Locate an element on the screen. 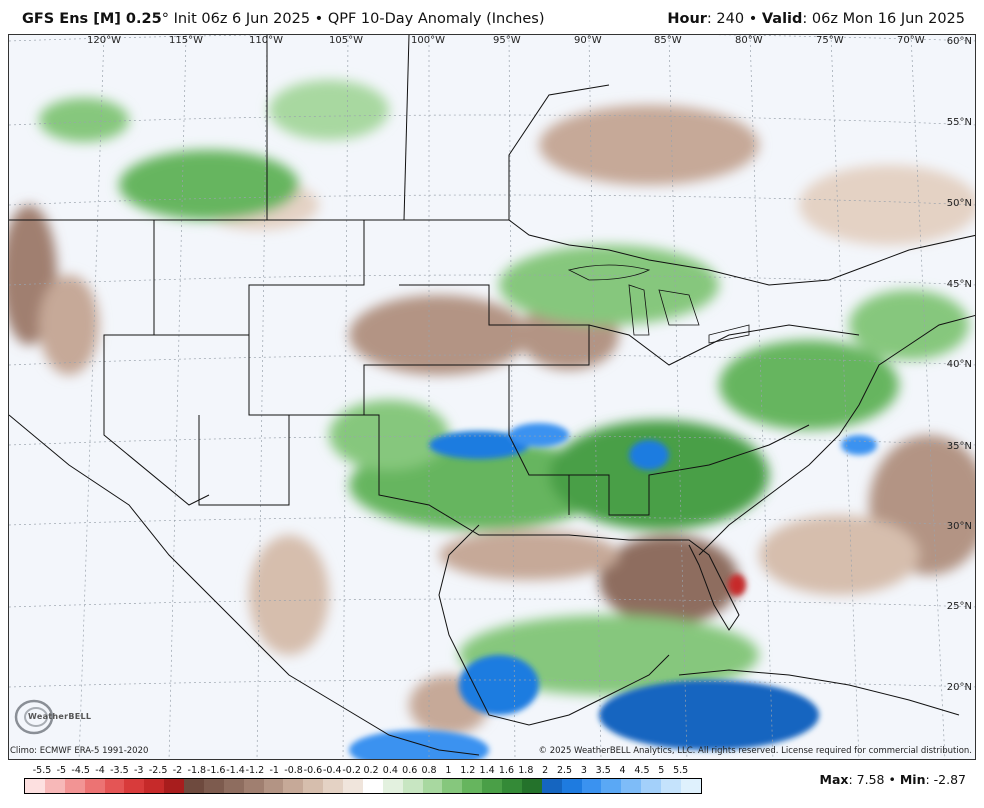  plains-borders is located at coordinates (494, 325).